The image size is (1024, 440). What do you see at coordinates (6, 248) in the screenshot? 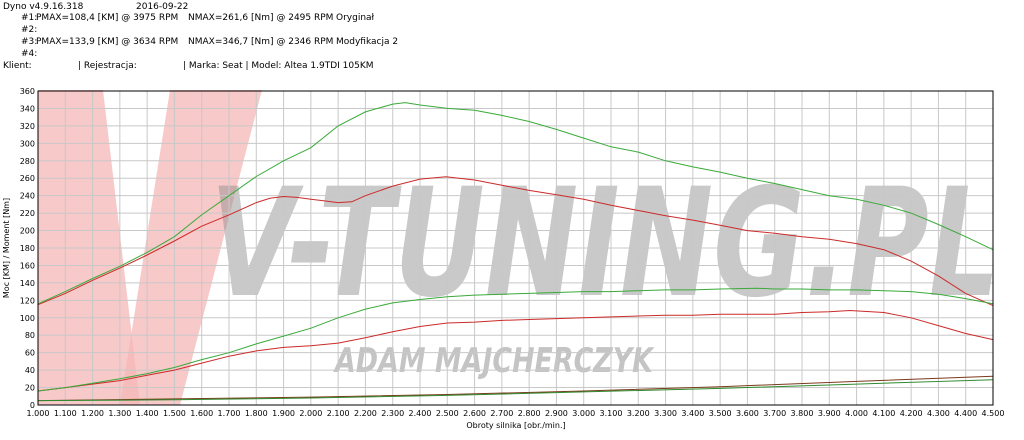
I see `y-axis-title: Moc [KM] / Moment [Nm]` at bounding box center [6, 248].